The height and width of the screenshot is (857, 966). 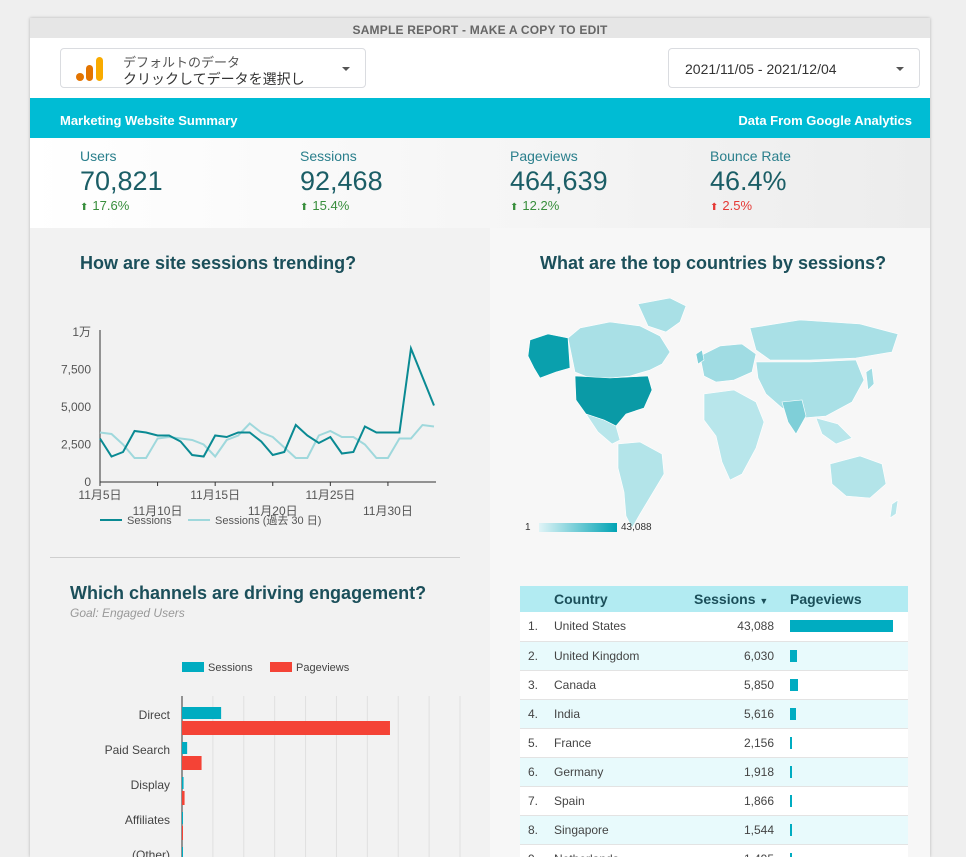 What do you see at coordinates (742, 743) in the screenshot?
I see `country-sessions: 2,156` at bounding box center [742, 743].